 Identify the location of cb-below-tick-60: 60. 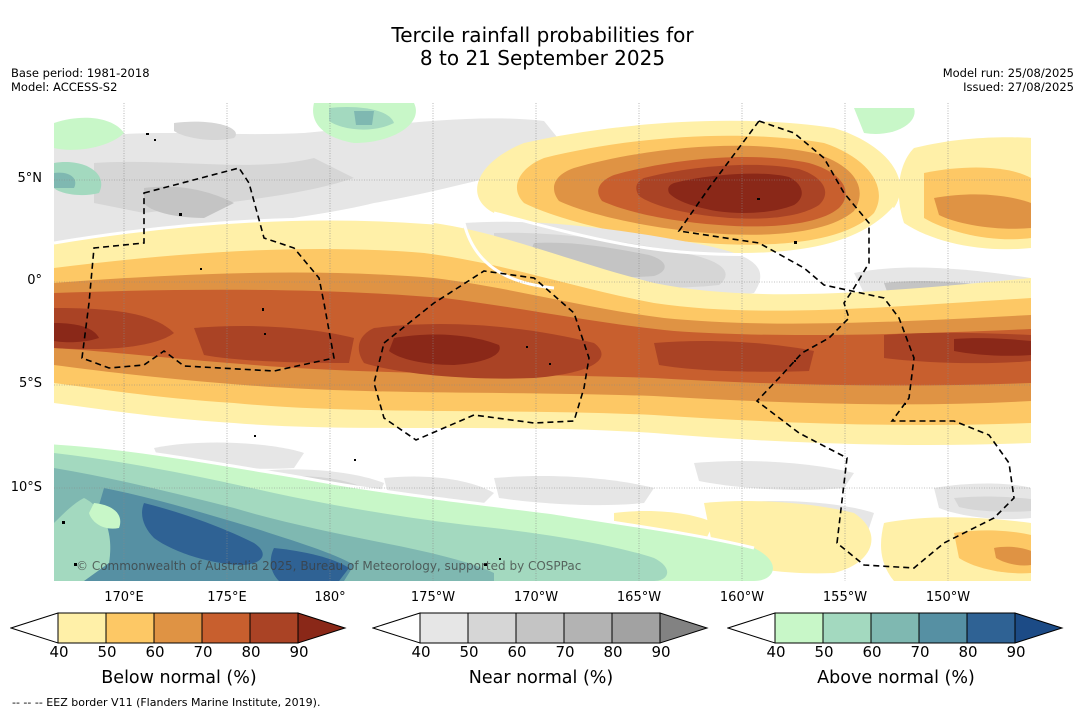
(155, 652).